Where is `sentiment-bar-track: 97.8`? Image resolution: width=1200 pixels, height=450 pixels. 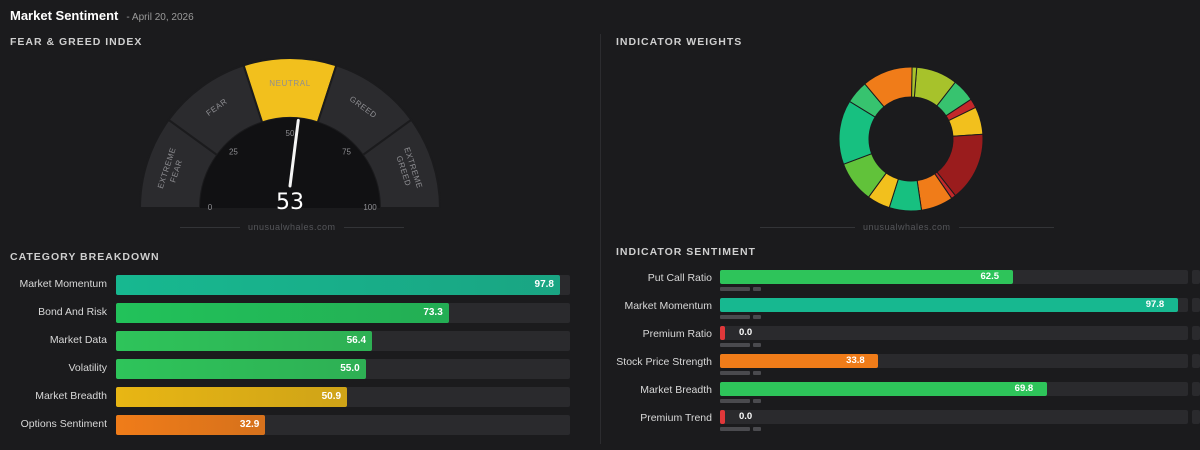
sentiment-bar-track: 97.8 is located at coordinates (954, 305).